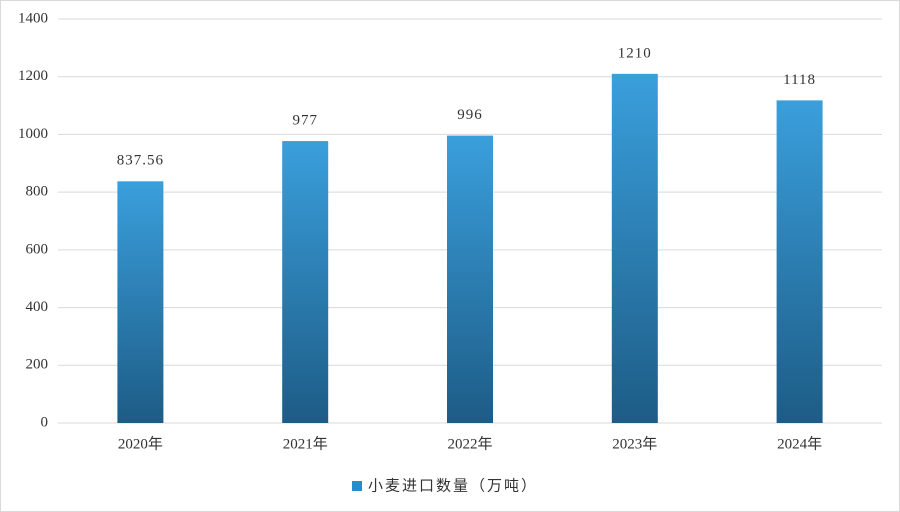 The image size is (900, 512). What do you see at coordinates (635, 53) in the screenshot?
I see `data-label: 1210` at bounding box center [635, 53].